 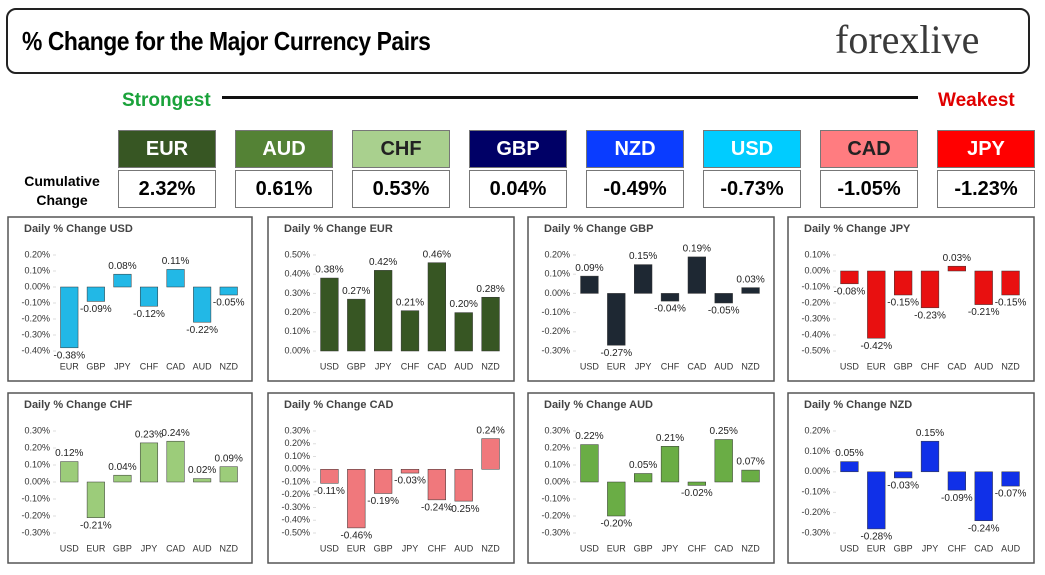 What do you see at coordinates (410, 481) in the screenshot?
I see `value-label: -0.03%` at bounding box center [410, 481].